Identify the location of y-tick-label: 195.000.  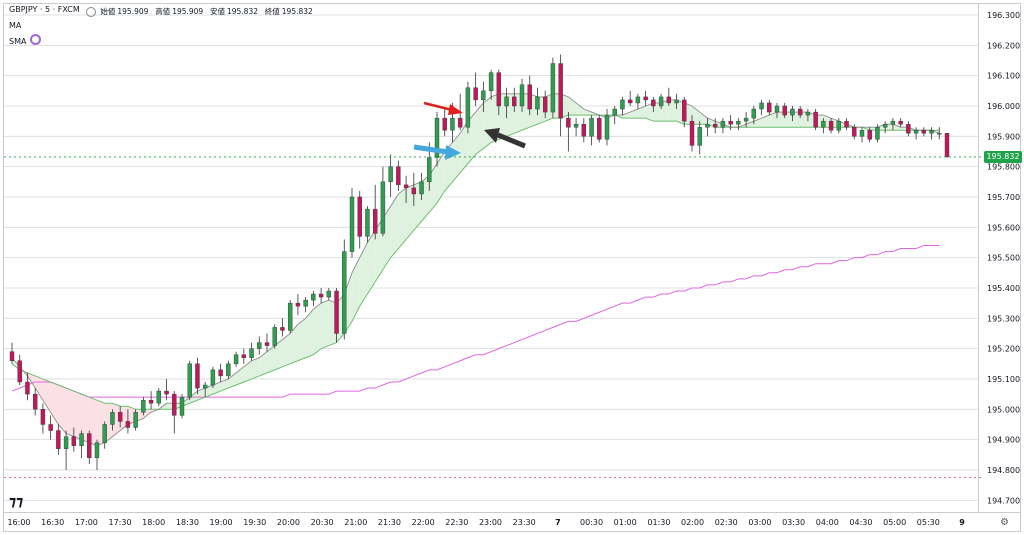
(1003, 409).